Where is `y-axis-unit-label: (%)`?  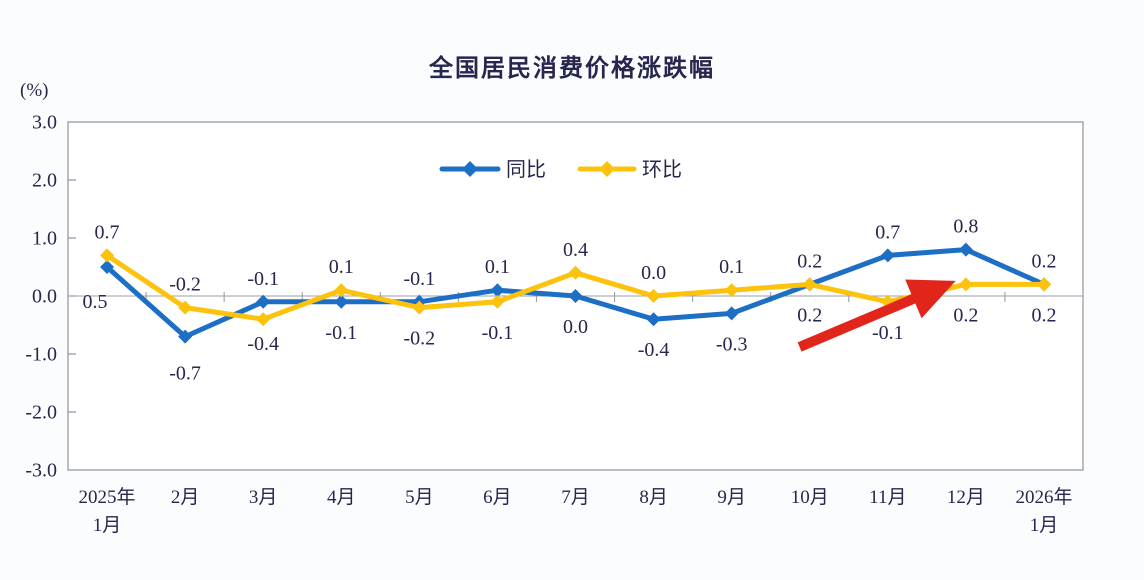 y-axis-unit-label: (%) is located at coordinates (34, 90).